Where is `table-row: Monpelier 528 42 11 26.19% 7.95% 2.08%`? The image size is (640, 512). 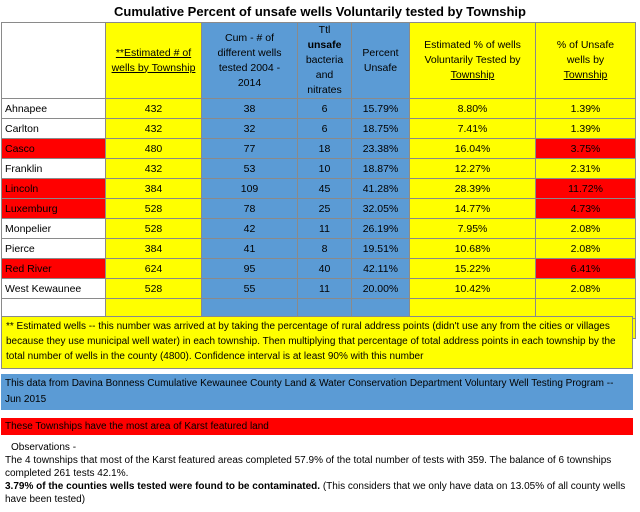
table-row: Monpelier 528 42 11 26.19% 7.95% 2.08% is located at coordinates (318, 228).